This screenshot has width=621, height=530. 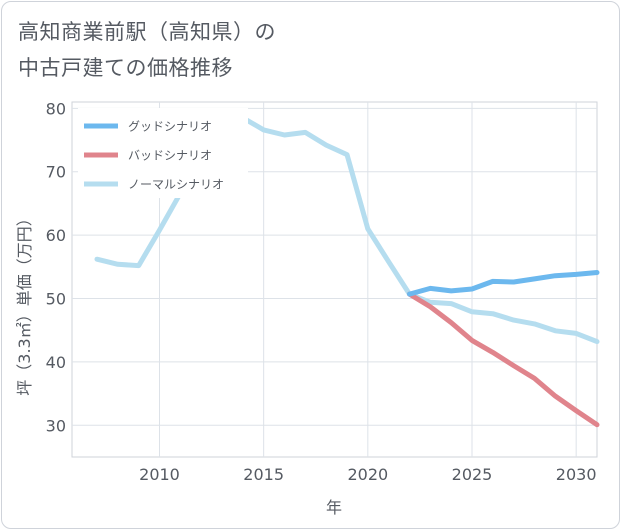 I want to click on legend-label: ノーマルシナリオ, so click(x=176, y=185).